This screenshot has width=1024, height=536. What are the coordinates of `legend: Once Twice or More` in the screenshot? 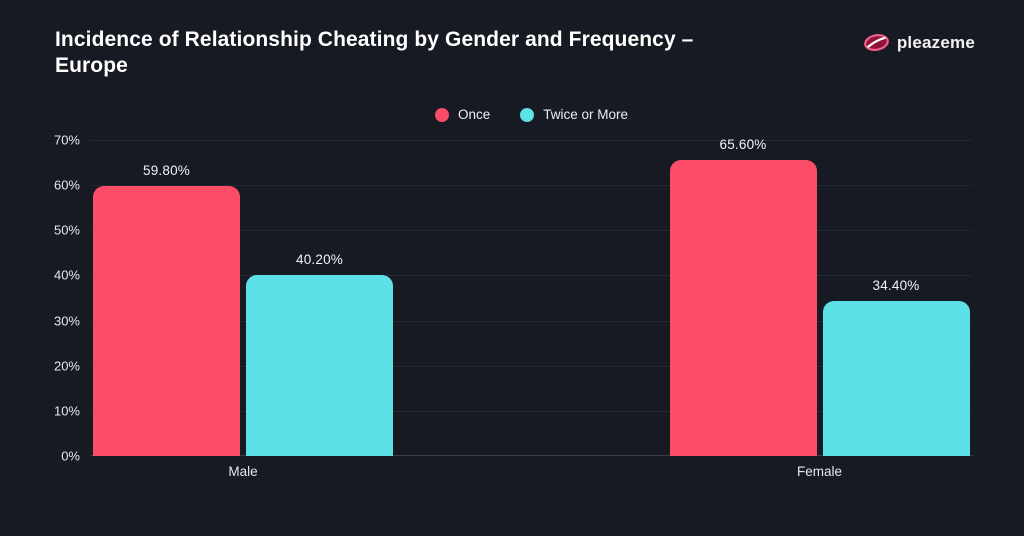 It's located at (531, 114).